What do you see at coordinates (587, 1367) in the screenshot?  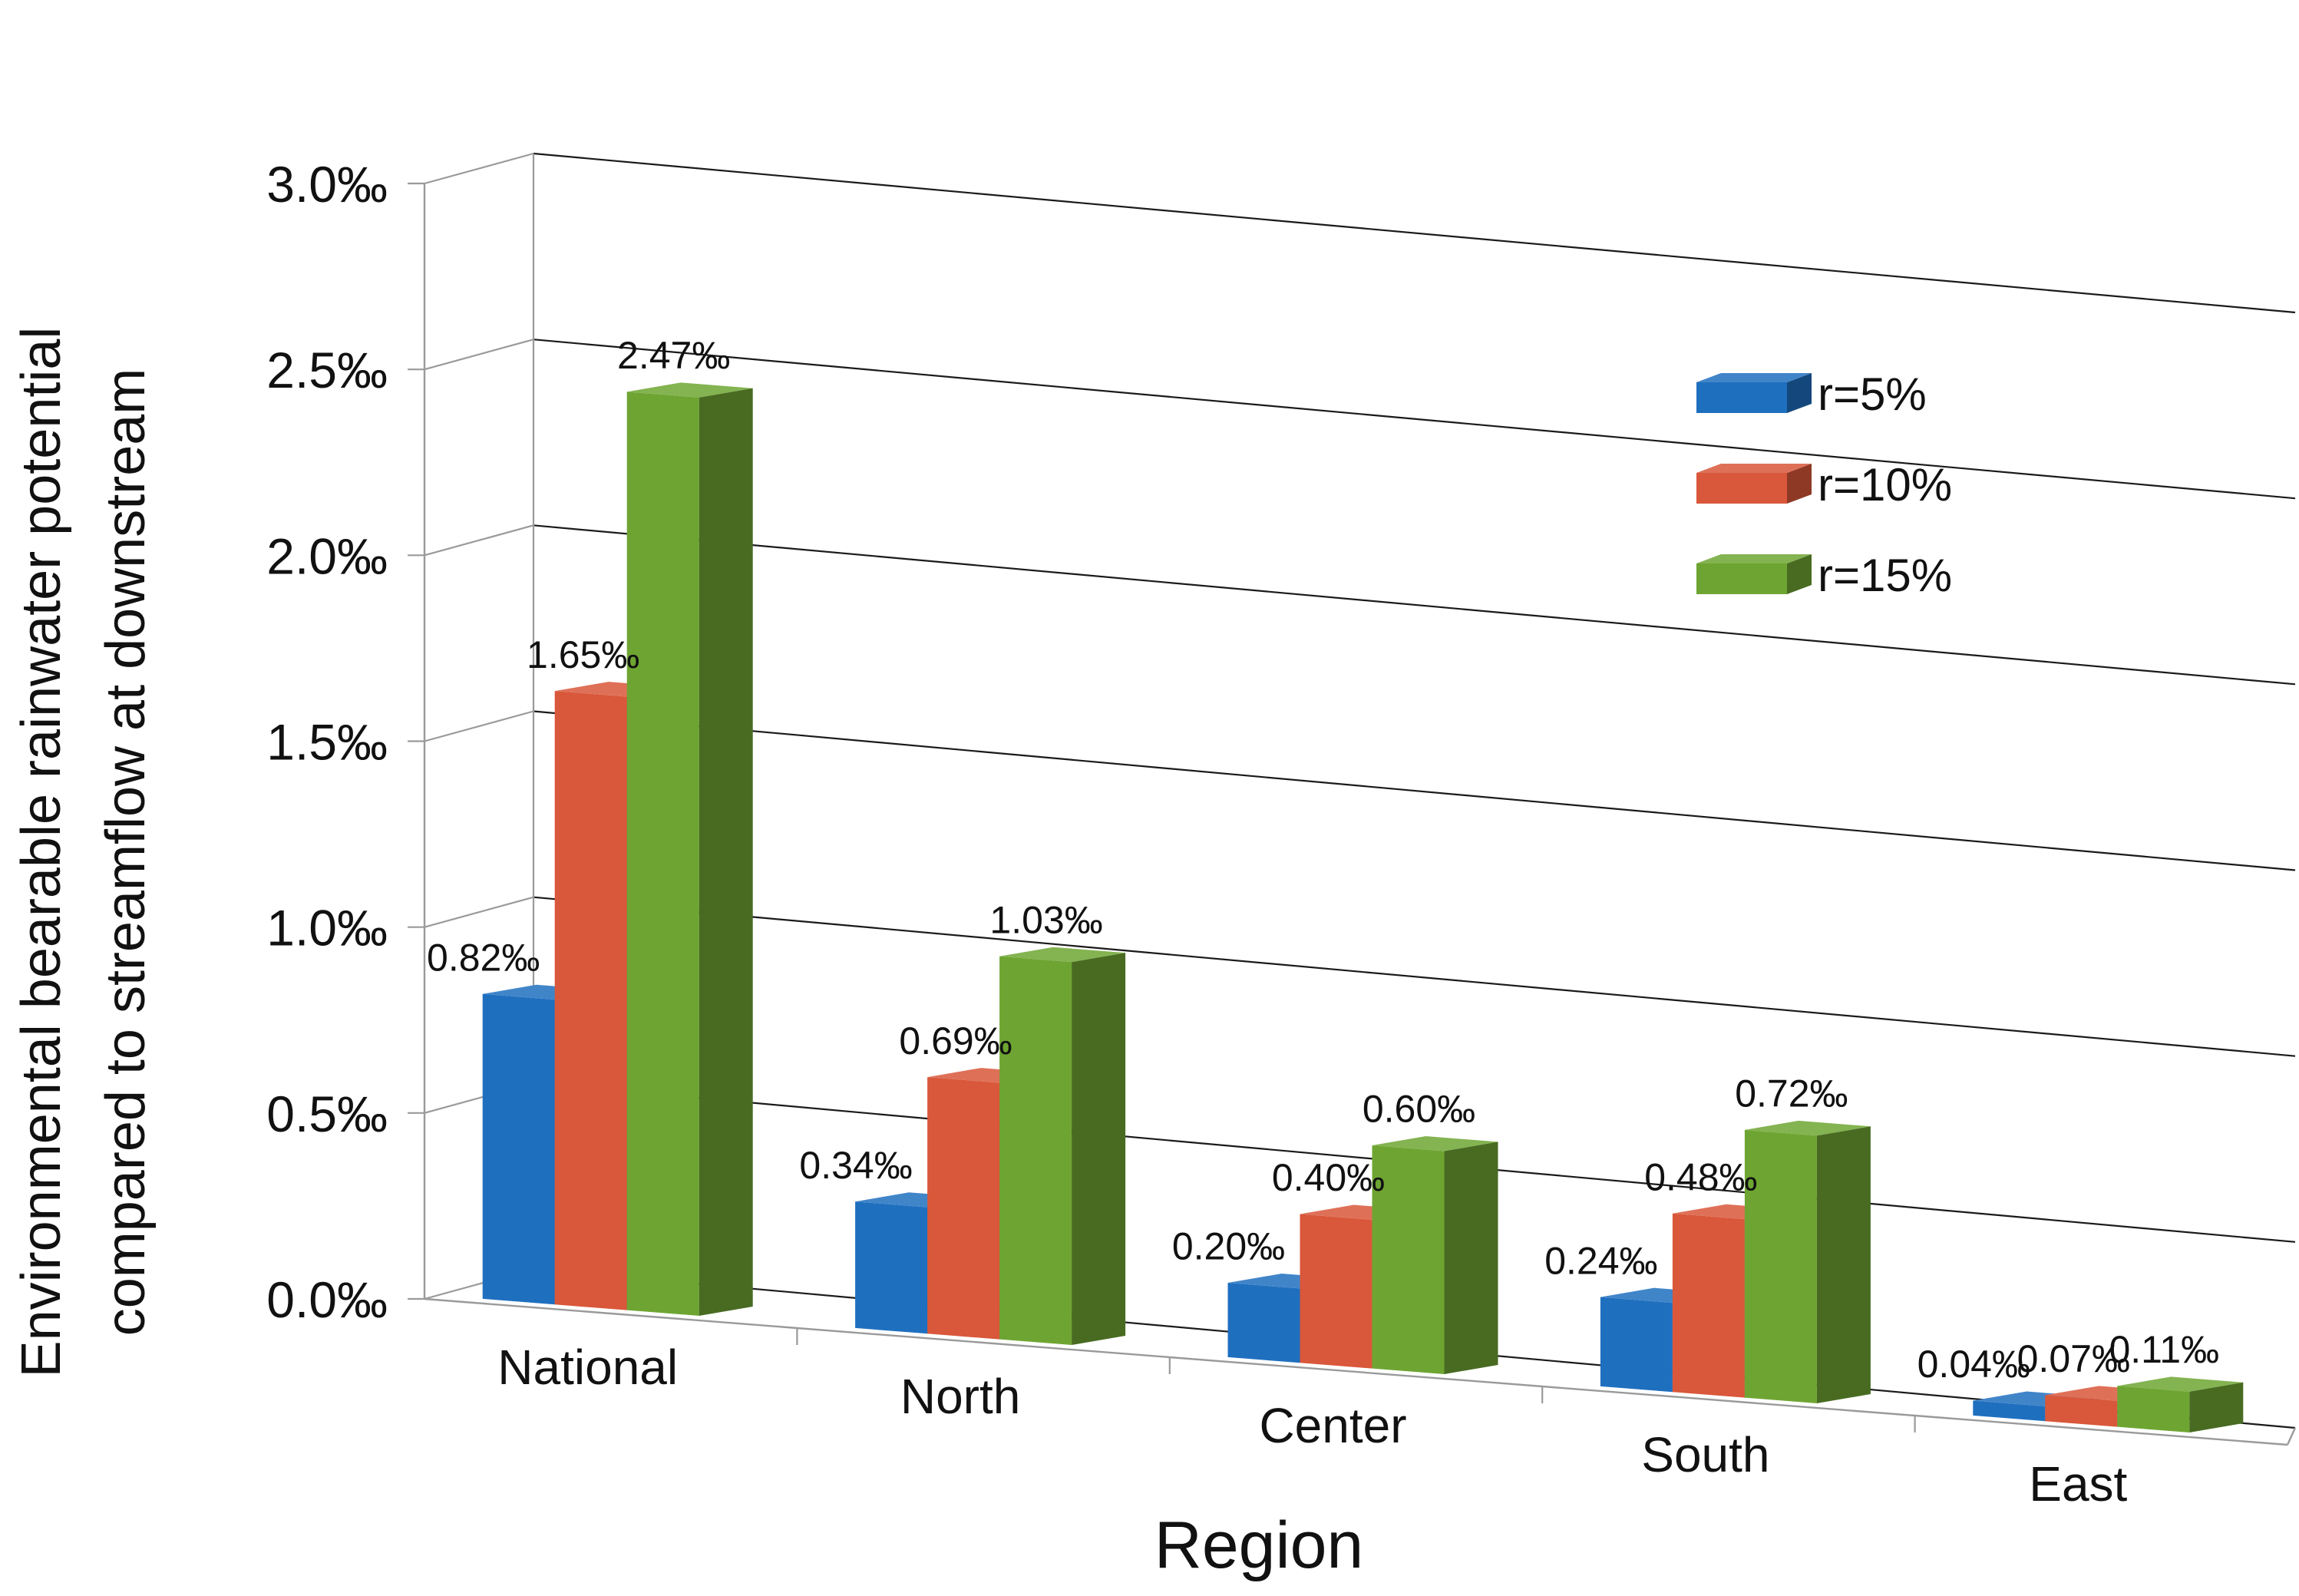 I see `x-tick-label: National` at bounding box center [587, 1367].